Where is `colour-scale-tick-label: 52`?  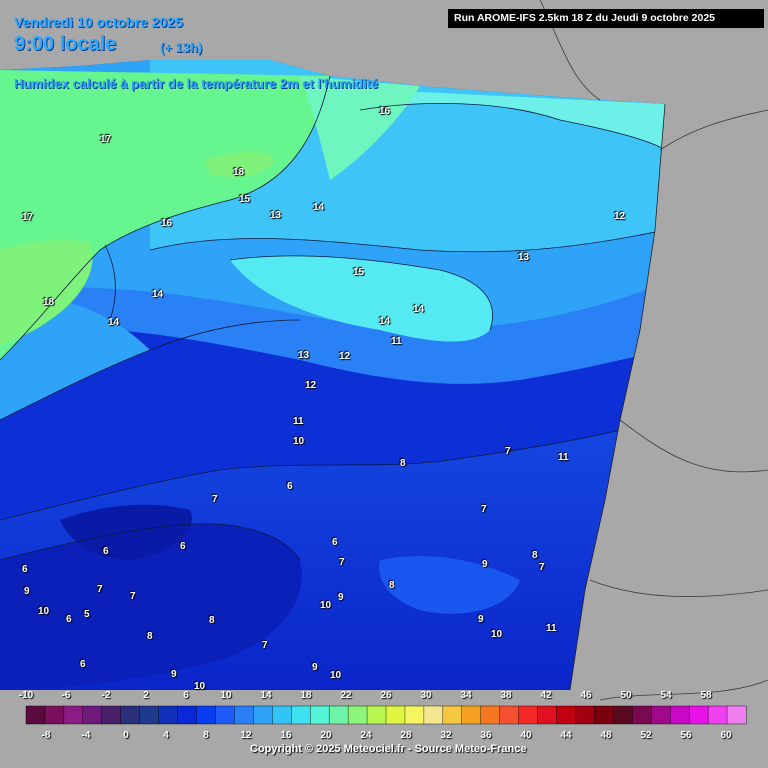 colour-scale-tick-label: 52 is located at coordinates (646, 735).